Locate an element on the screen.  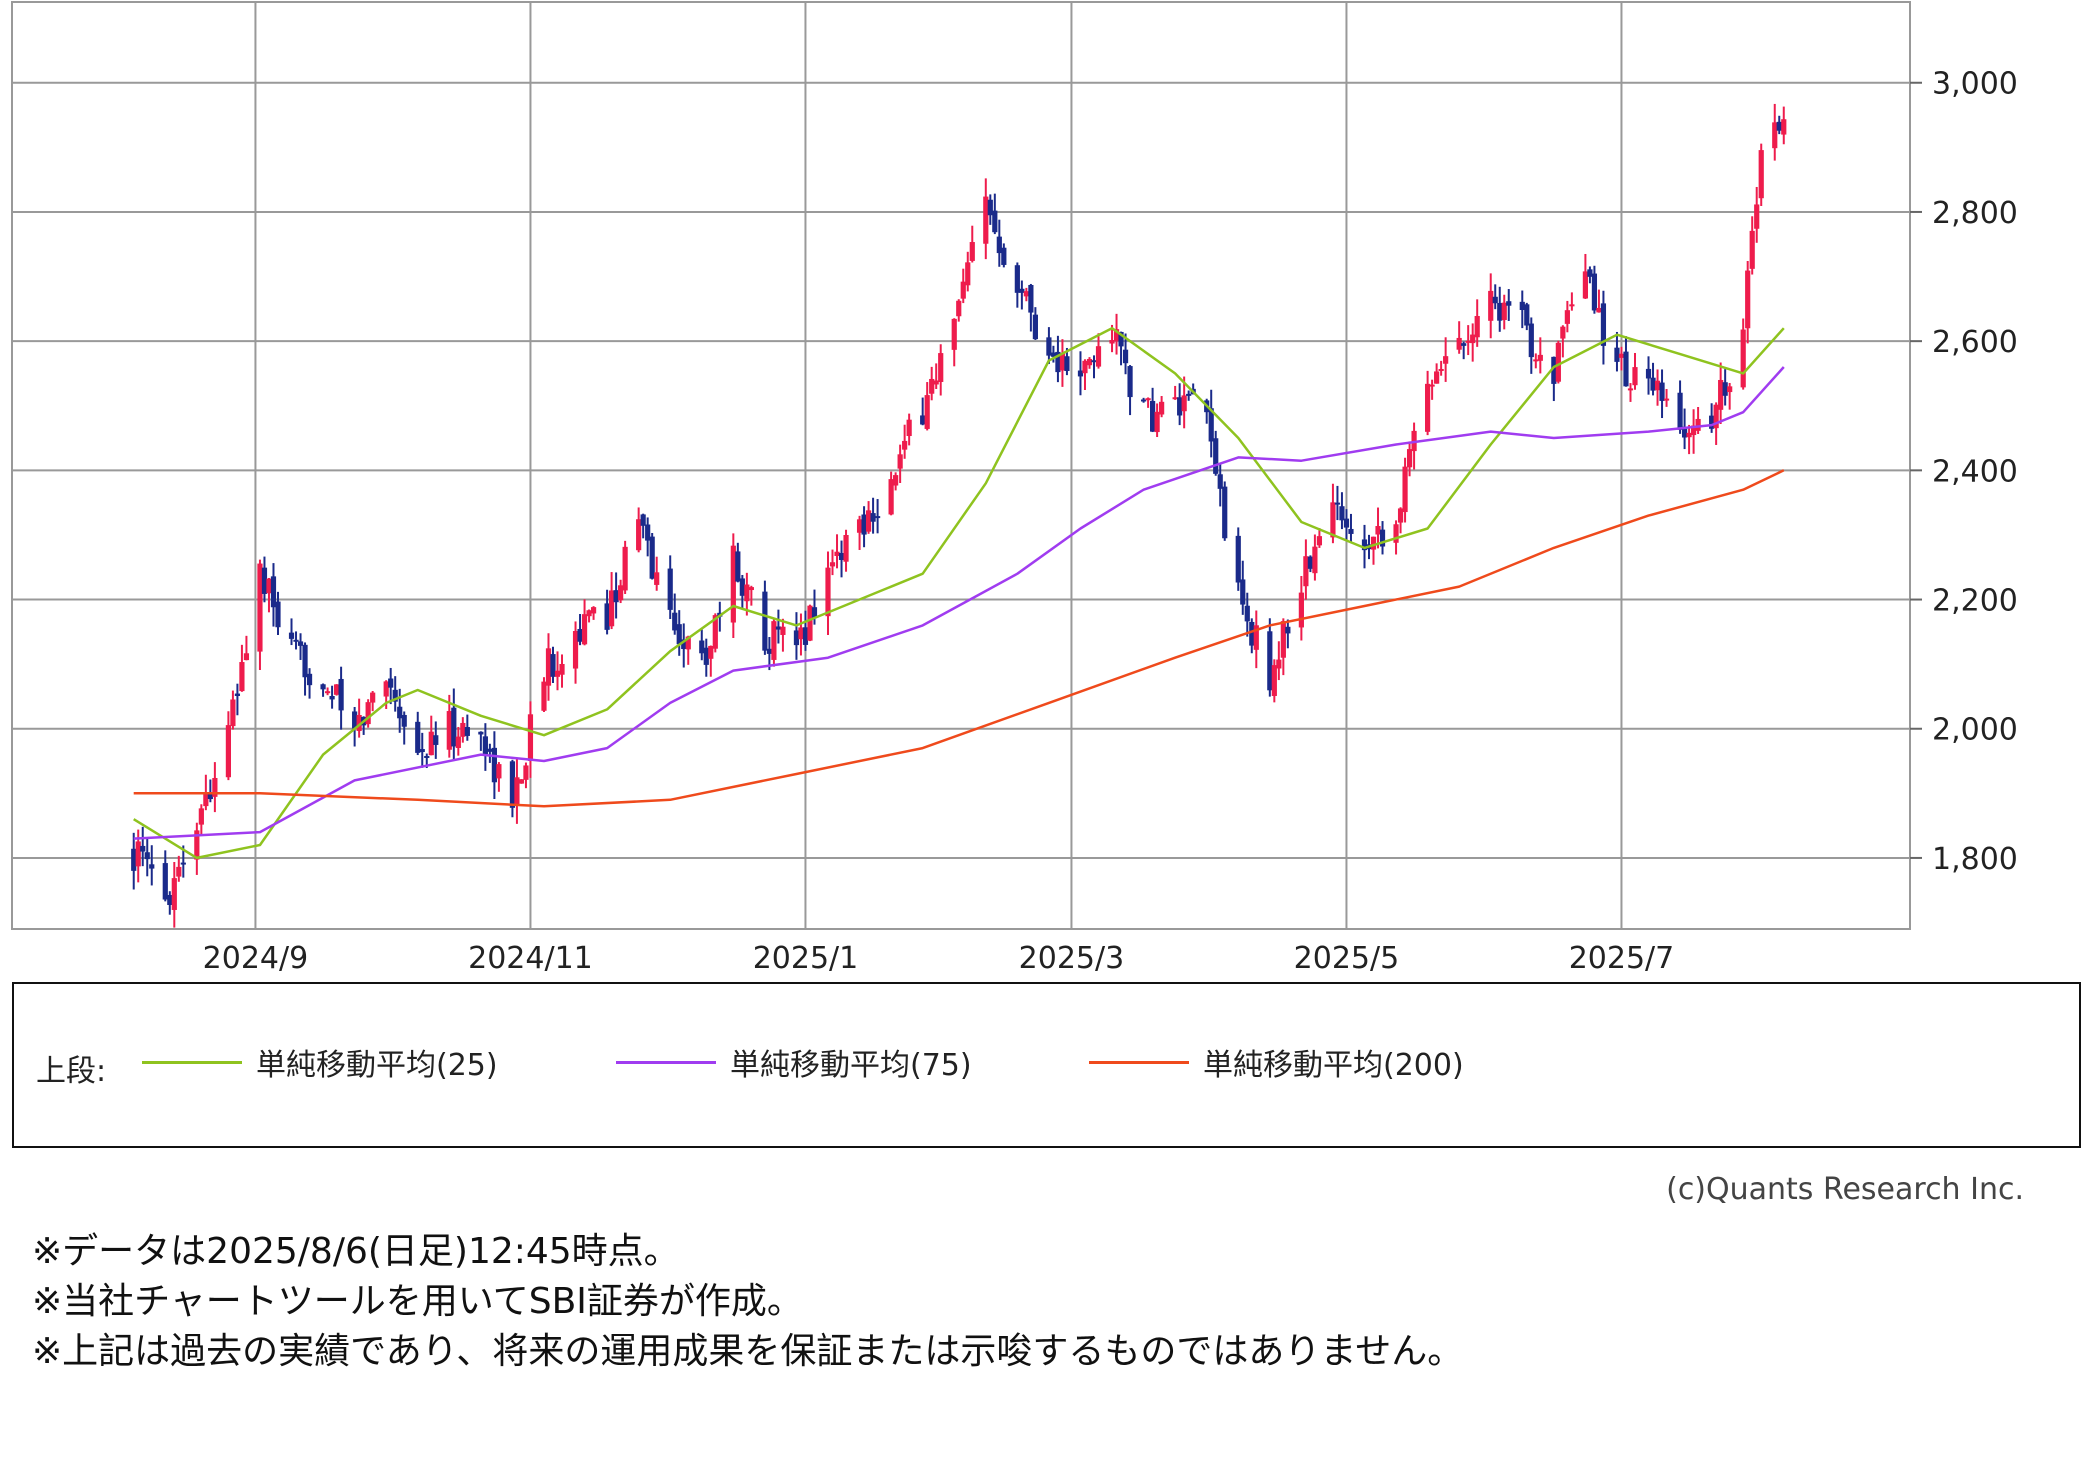
legend-item-ma75: 単純移動平均(75) is located at coordinates (794, 1062).